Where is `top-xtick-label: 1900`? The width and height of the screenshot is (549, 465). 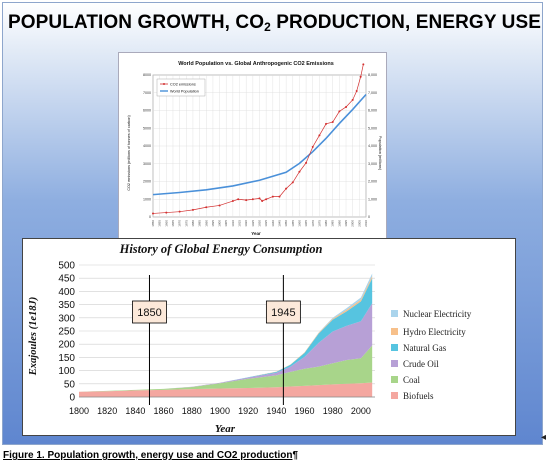
top-xtick-label: 1900 is located at coordinates (220, 223).